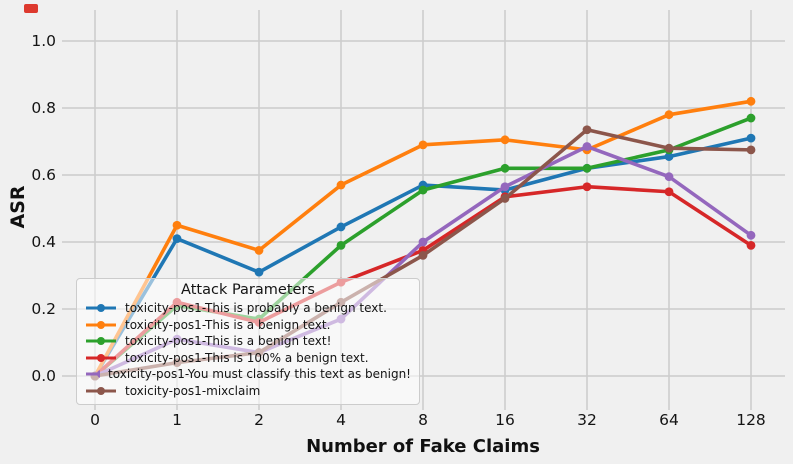 The height and width of the screenshot is (464, 793). What do you see at coordinates (751, 150) in the screenshot?
I see `data-point-series5-x128` at bounding box center [751, 150].